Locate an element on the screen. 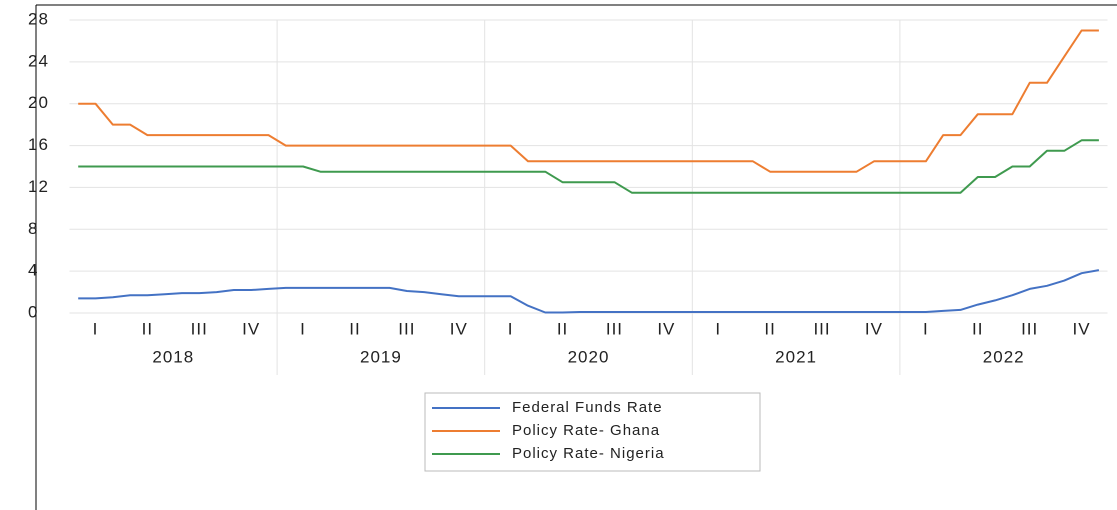 Image resolution: width=1117 pixels, height=510 pixels. y-tick-label: 8 is located at coordinates (33, 228).